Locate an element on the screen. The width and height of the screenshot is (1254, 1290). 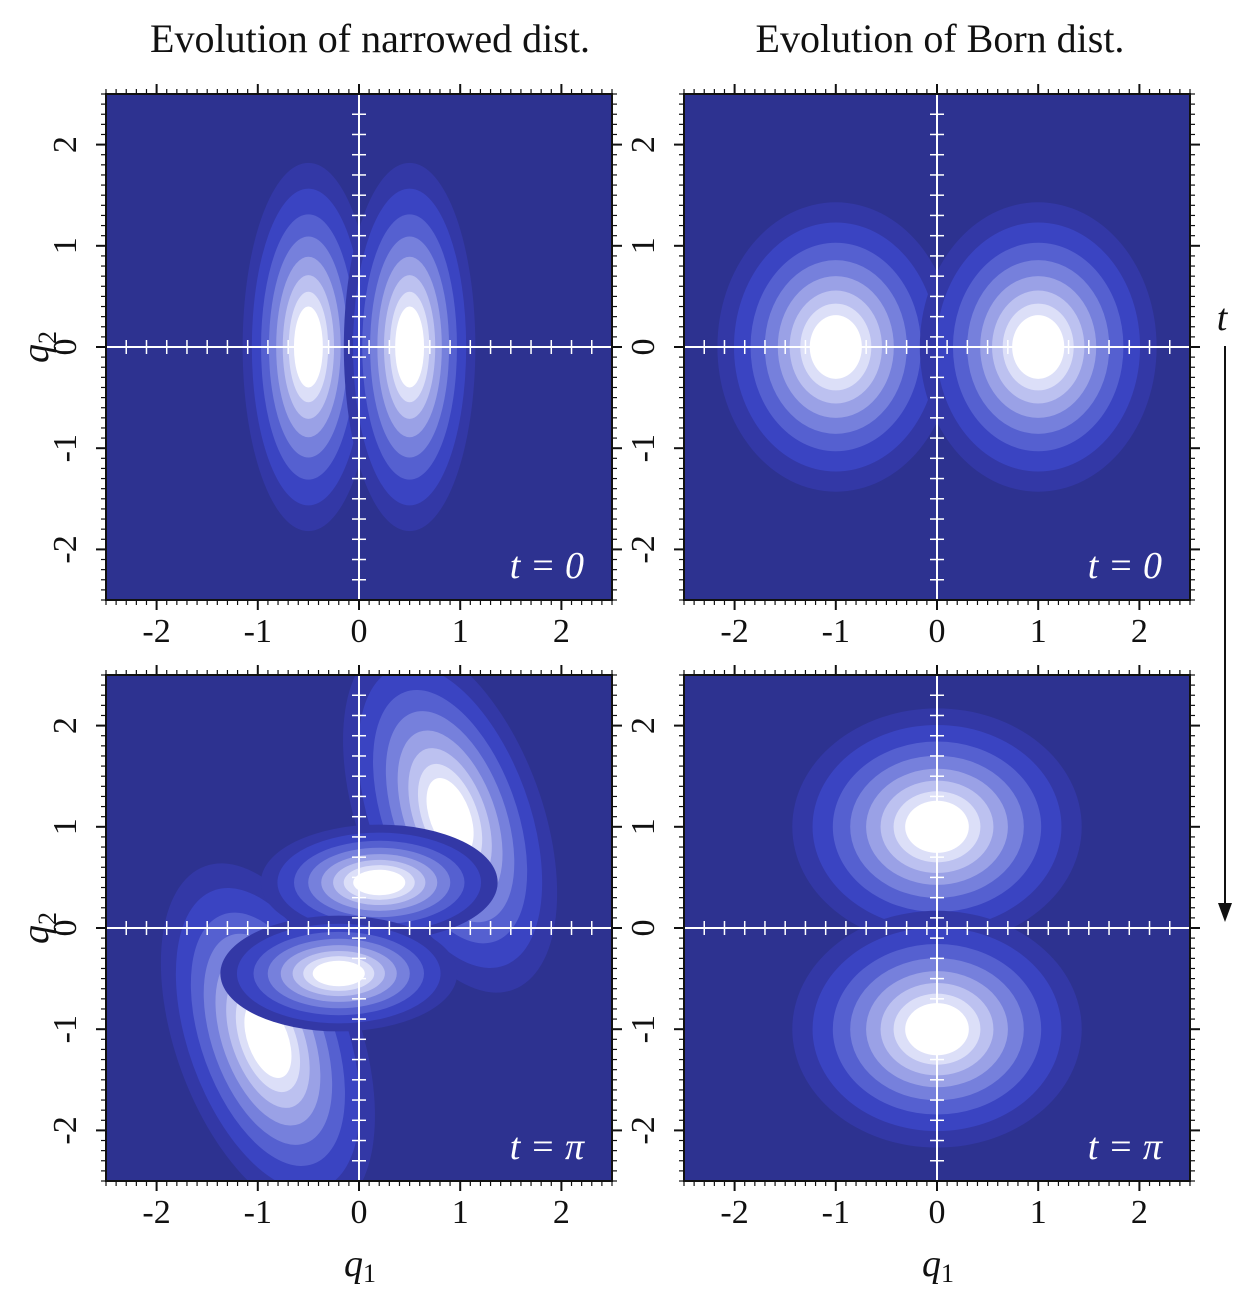
ylabel-bottom: q2 is located at coordinates (38, 928).